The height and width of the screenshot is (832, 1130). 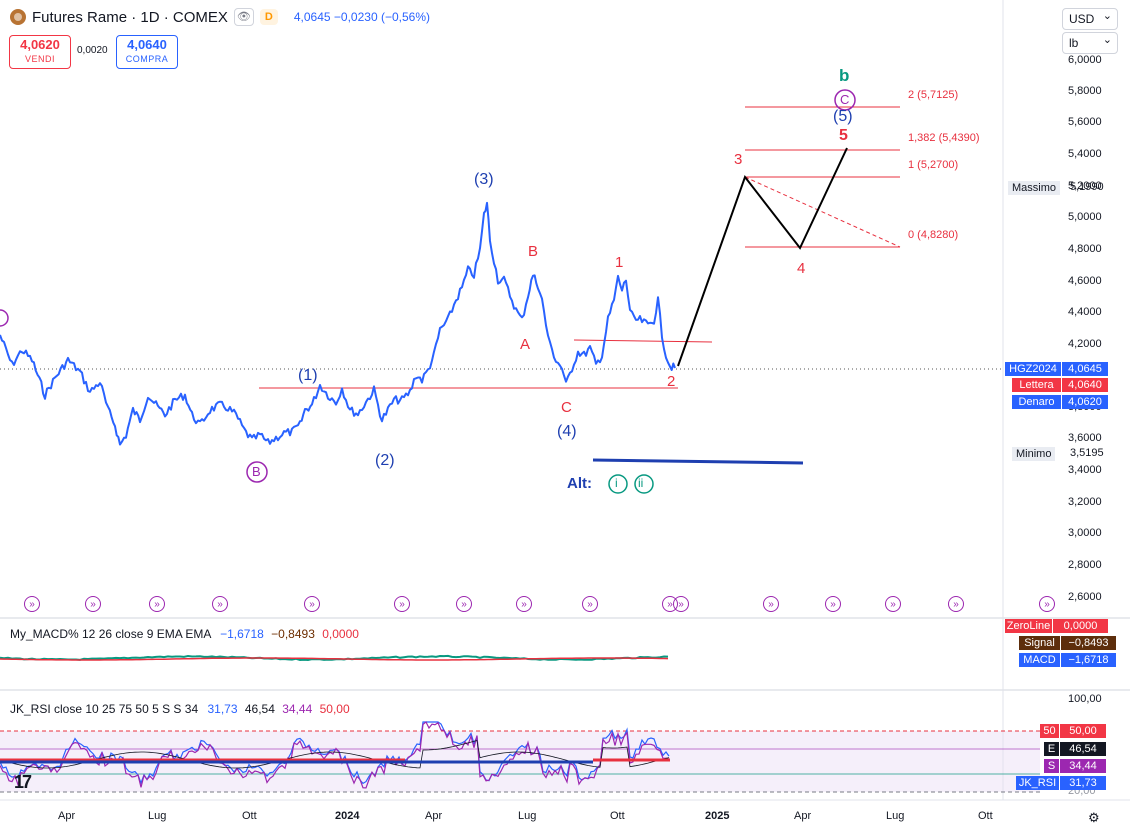 I want to click on settings-gear-icon: ⚙, so click(x=1094, y=817).